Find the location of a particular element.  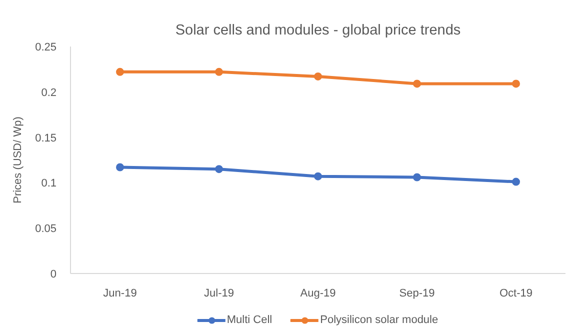

x-tick-label: Jul-19 is located at coordinates (219, 294).